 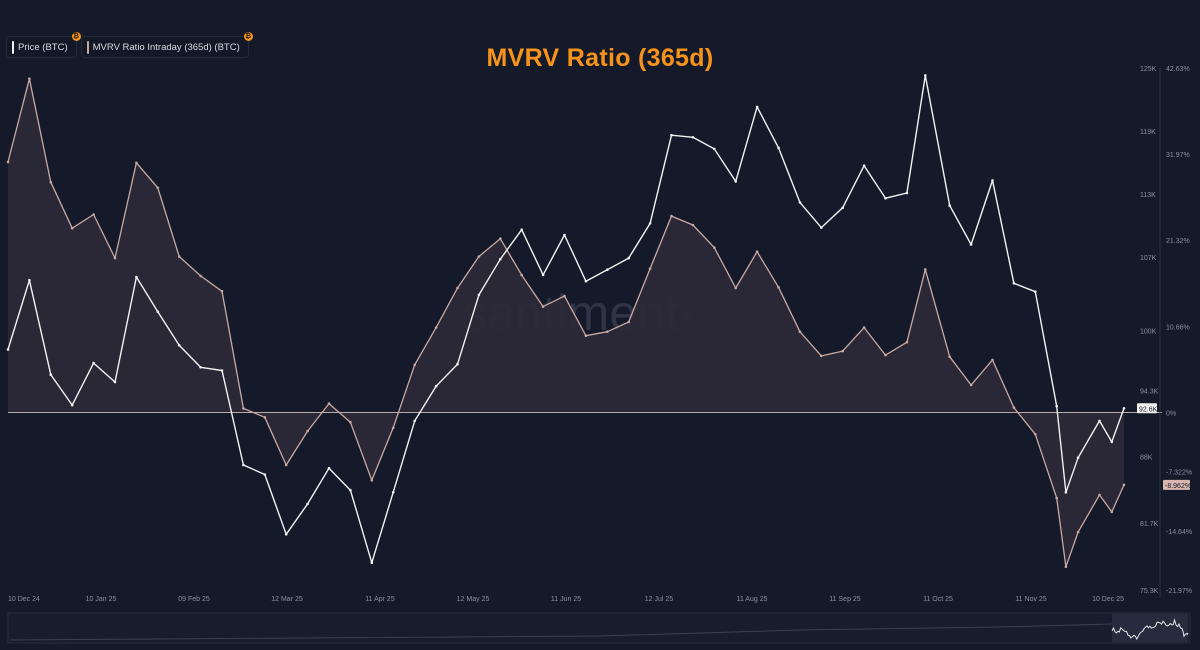 I want to click on x-tick-label: 11 Oct 25, so click(x=938, y=599).